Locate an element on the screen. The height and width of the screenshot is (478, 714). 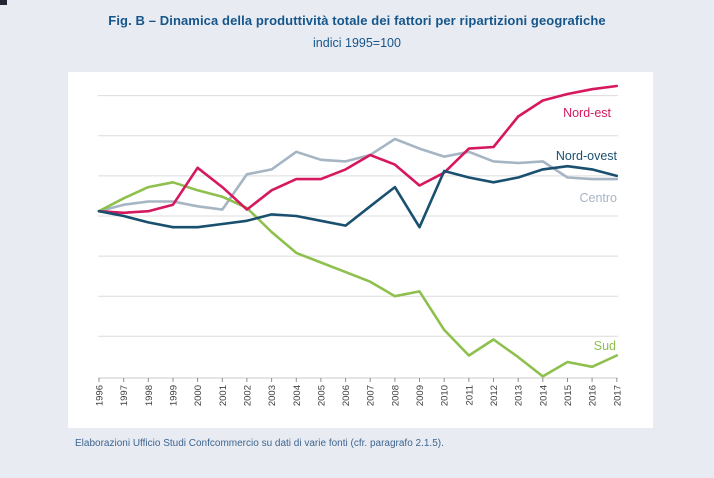
series-line-nord-ovest is located at coordinates (358, 196).